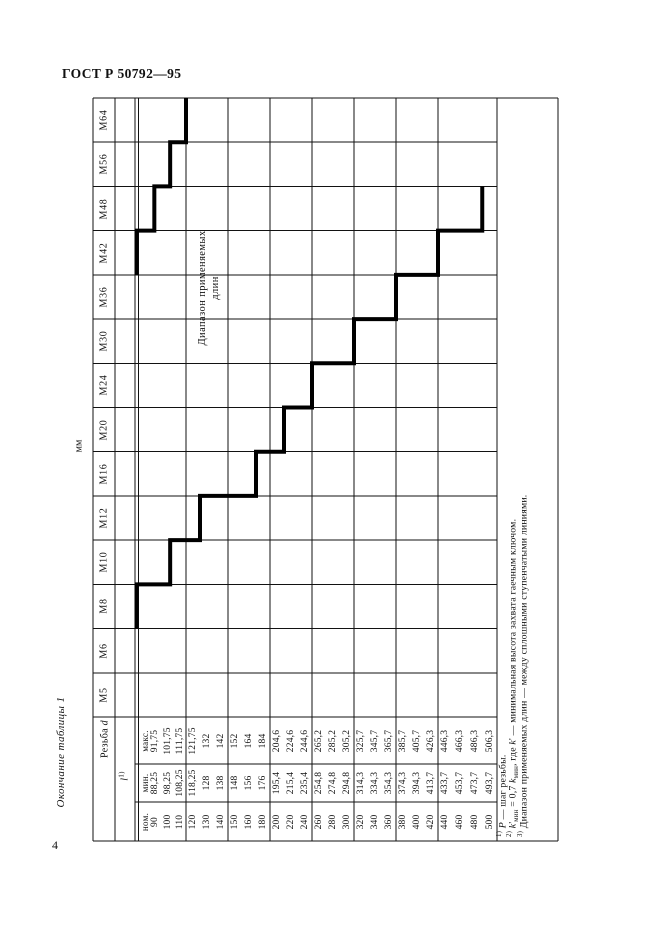  What do you see at coordinates (104, 385) in the screenshot?
I see `thread-size-label: М24` at bounding box center [104, 385].